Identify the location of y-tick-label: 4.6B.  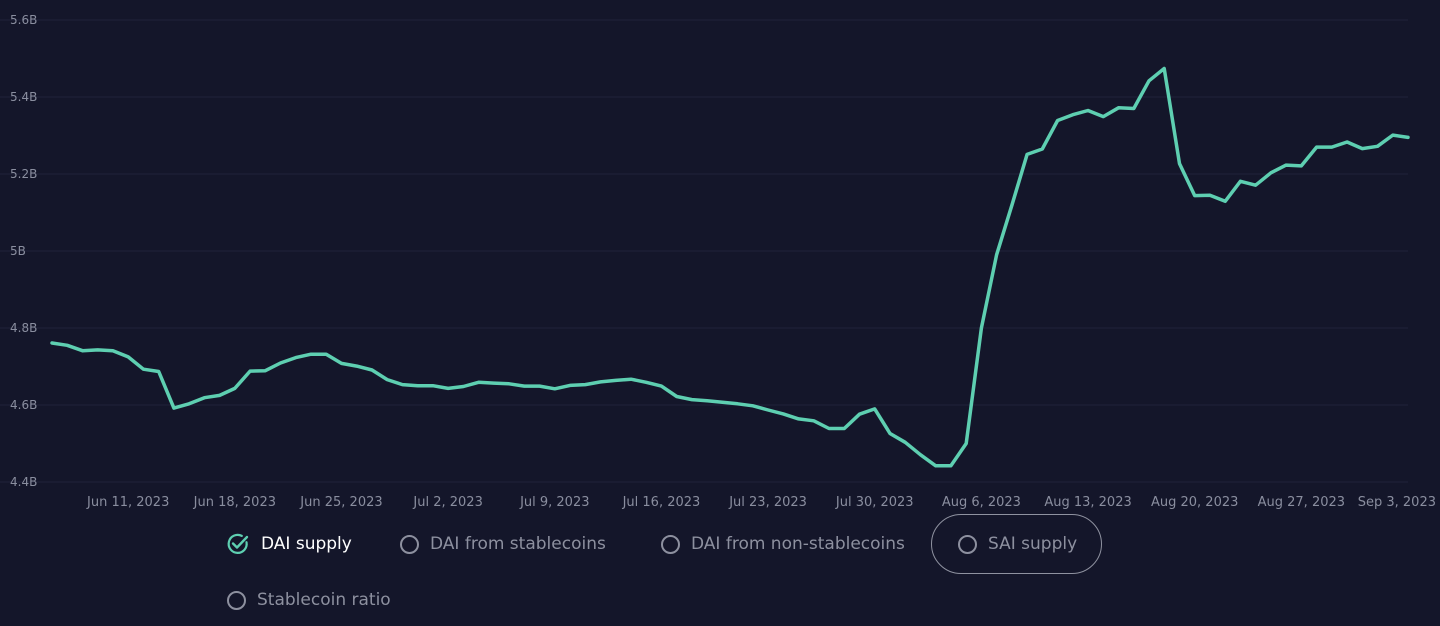
(23, 405).